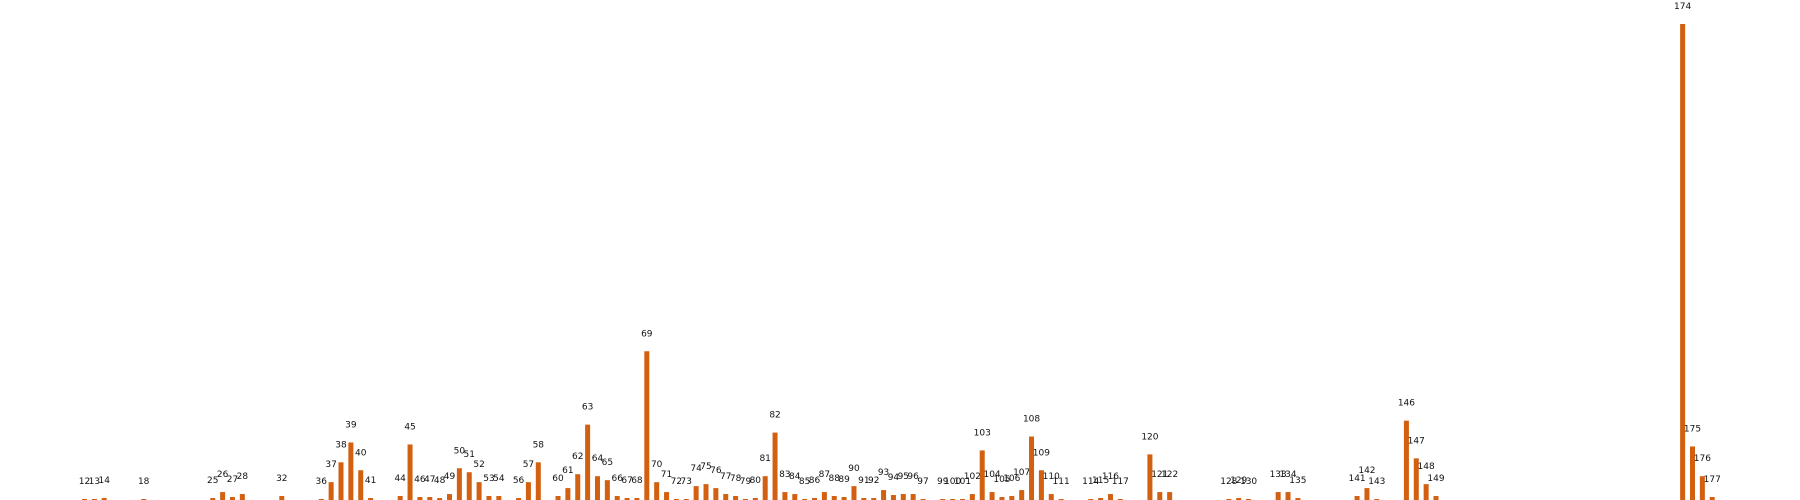  Describe the element at coordinates (528, 465) in the screenshot. I see `bar-label-57: 57` at that location.